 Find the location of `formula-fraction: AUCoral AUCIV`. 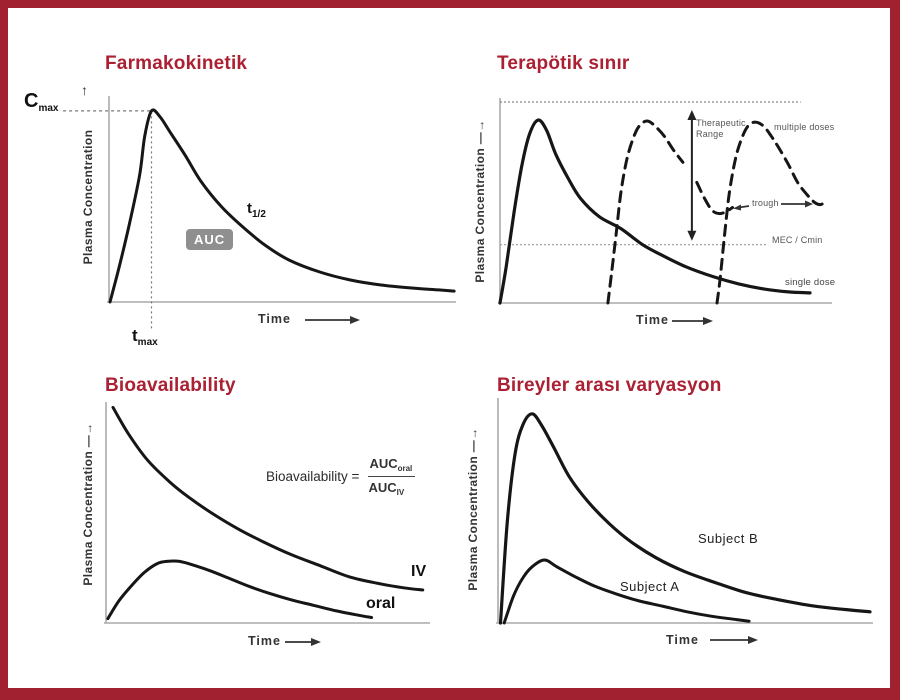

formula-fraction: AUCoral AUCIV is located at coordinates (392, 476).